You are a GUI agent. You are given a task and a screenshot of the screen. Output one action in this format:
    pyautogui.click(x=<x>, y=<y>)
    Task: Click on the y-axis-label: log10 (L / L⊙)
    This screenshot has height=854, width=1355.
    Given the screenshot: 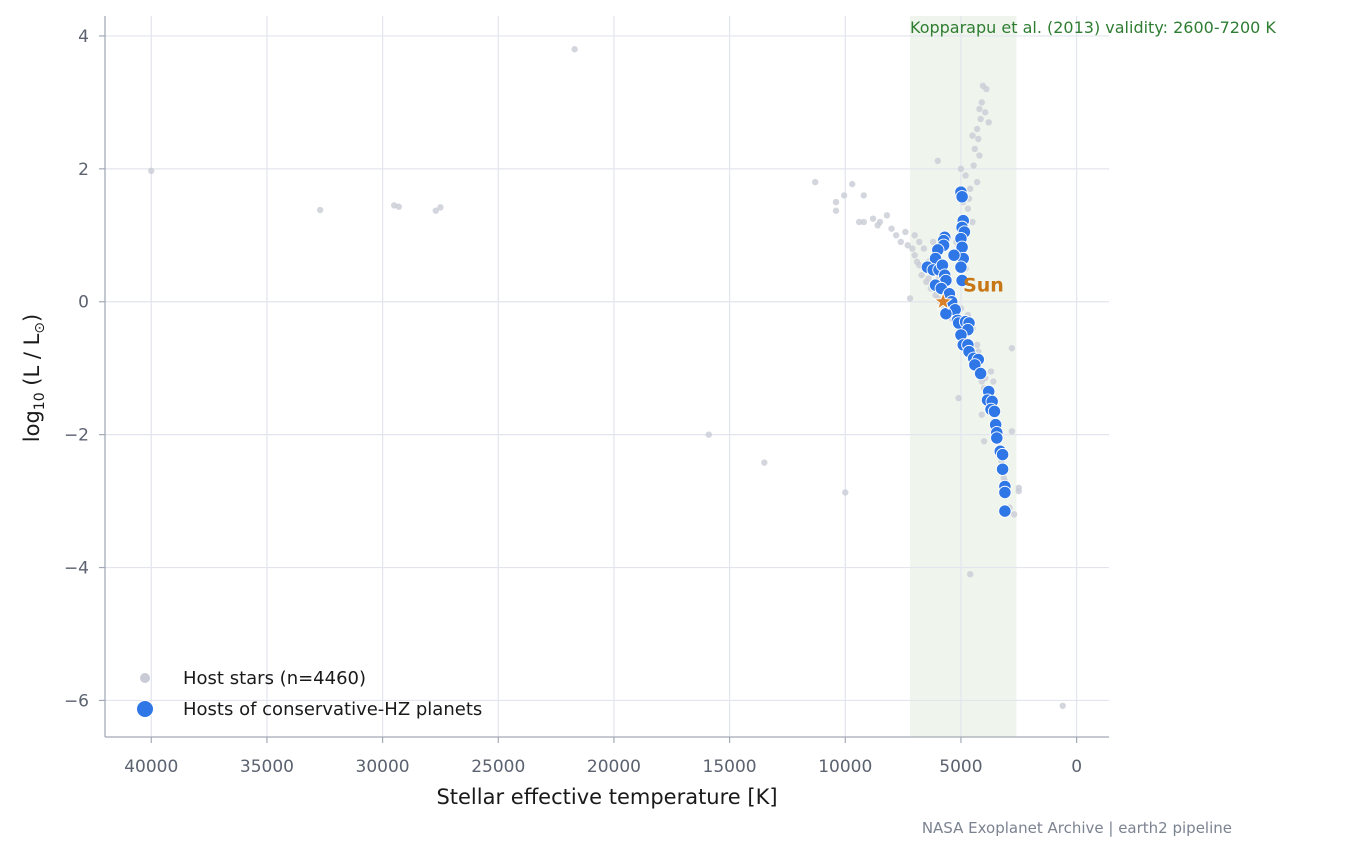 What is the action you would take?
    pyautogui.click(x=34, y=378)
    